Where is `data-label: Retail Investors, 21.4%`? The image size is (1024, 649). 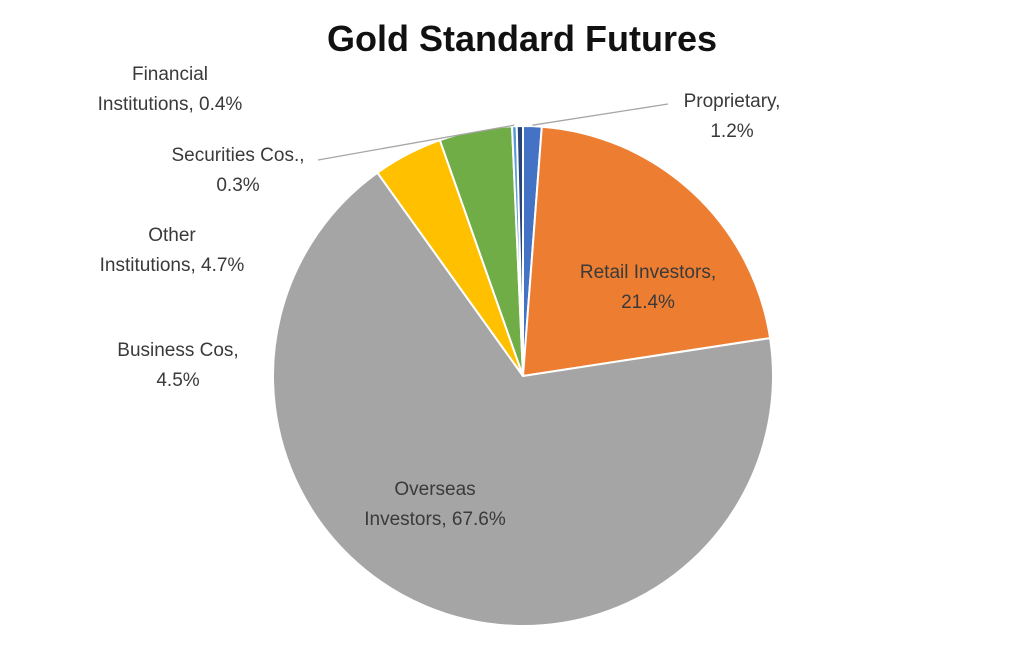 data-label: Retail Investors, 21.4% is located at coordinates (648, 287).